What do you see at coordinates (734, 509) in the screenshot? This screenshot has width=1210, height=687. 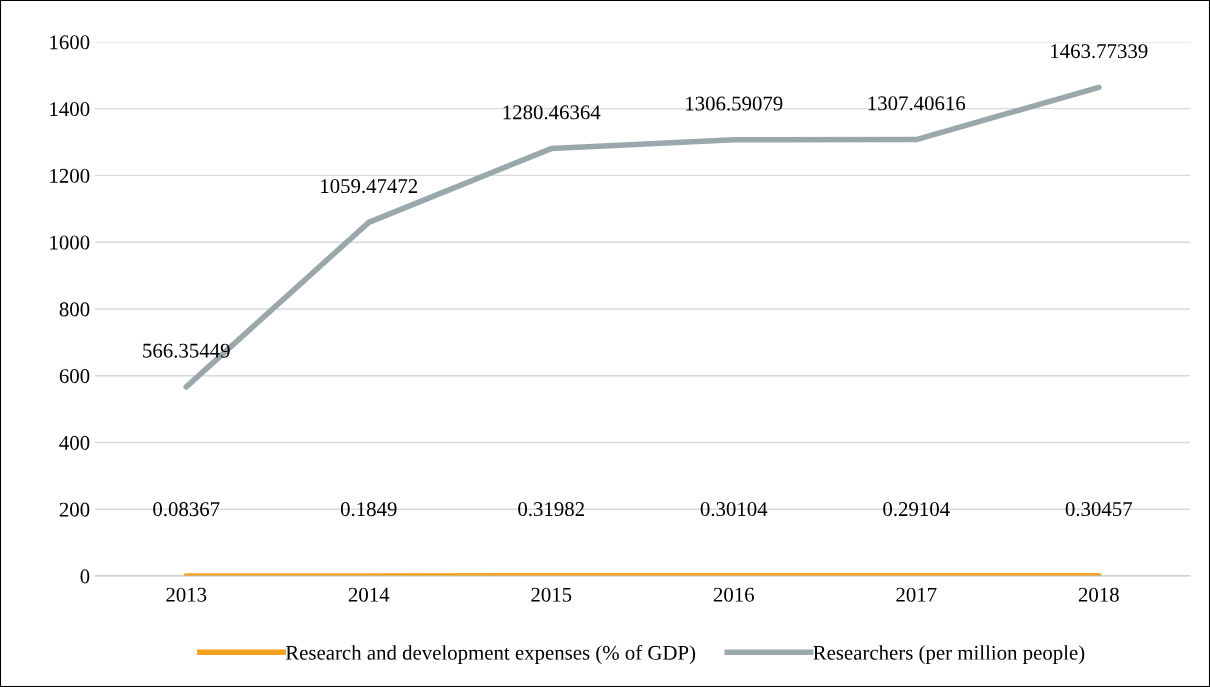 I see `data-label: 0.30104` at bounding box center [734, 509].